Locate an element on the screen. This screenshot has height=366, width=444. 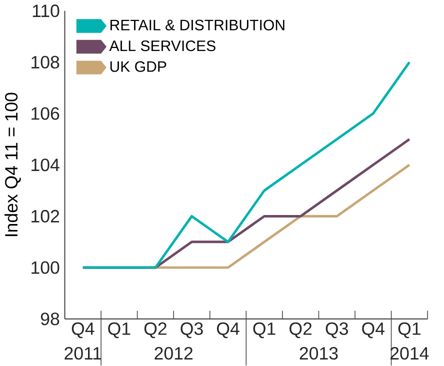
y-tick-label: 102 is located at coordinates (46, 216).